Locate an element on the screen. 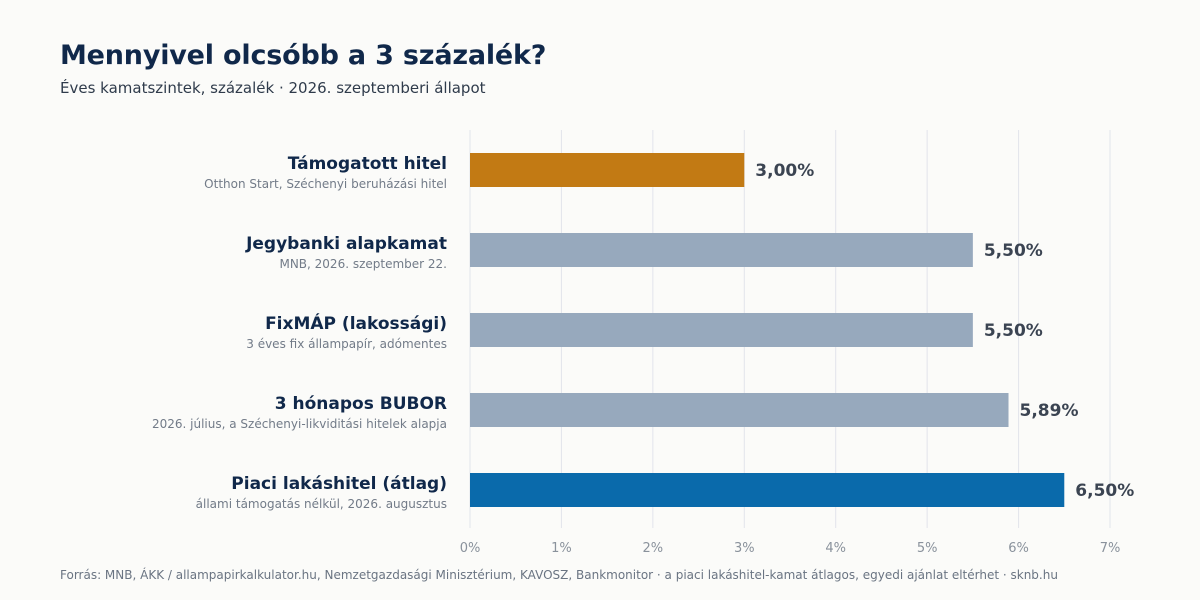 This screenshot has height=600, width=1200. x-tick-label: 0% is located at coordinates (470, 548).